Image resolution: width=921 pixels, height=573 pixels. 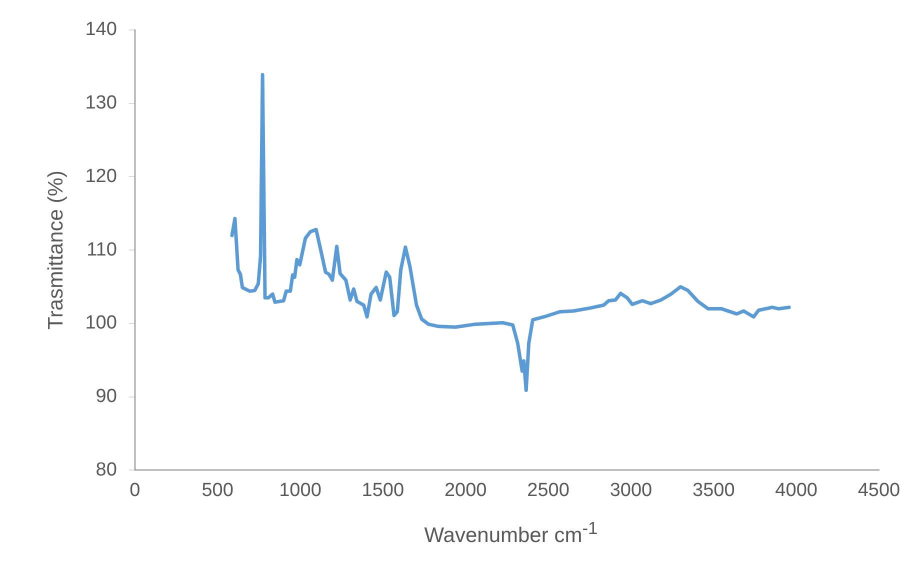 What do you see at coordinates (101, 323) in the screenshot?
I see `y-tick-label: 100` at bounding box center [101, 323].